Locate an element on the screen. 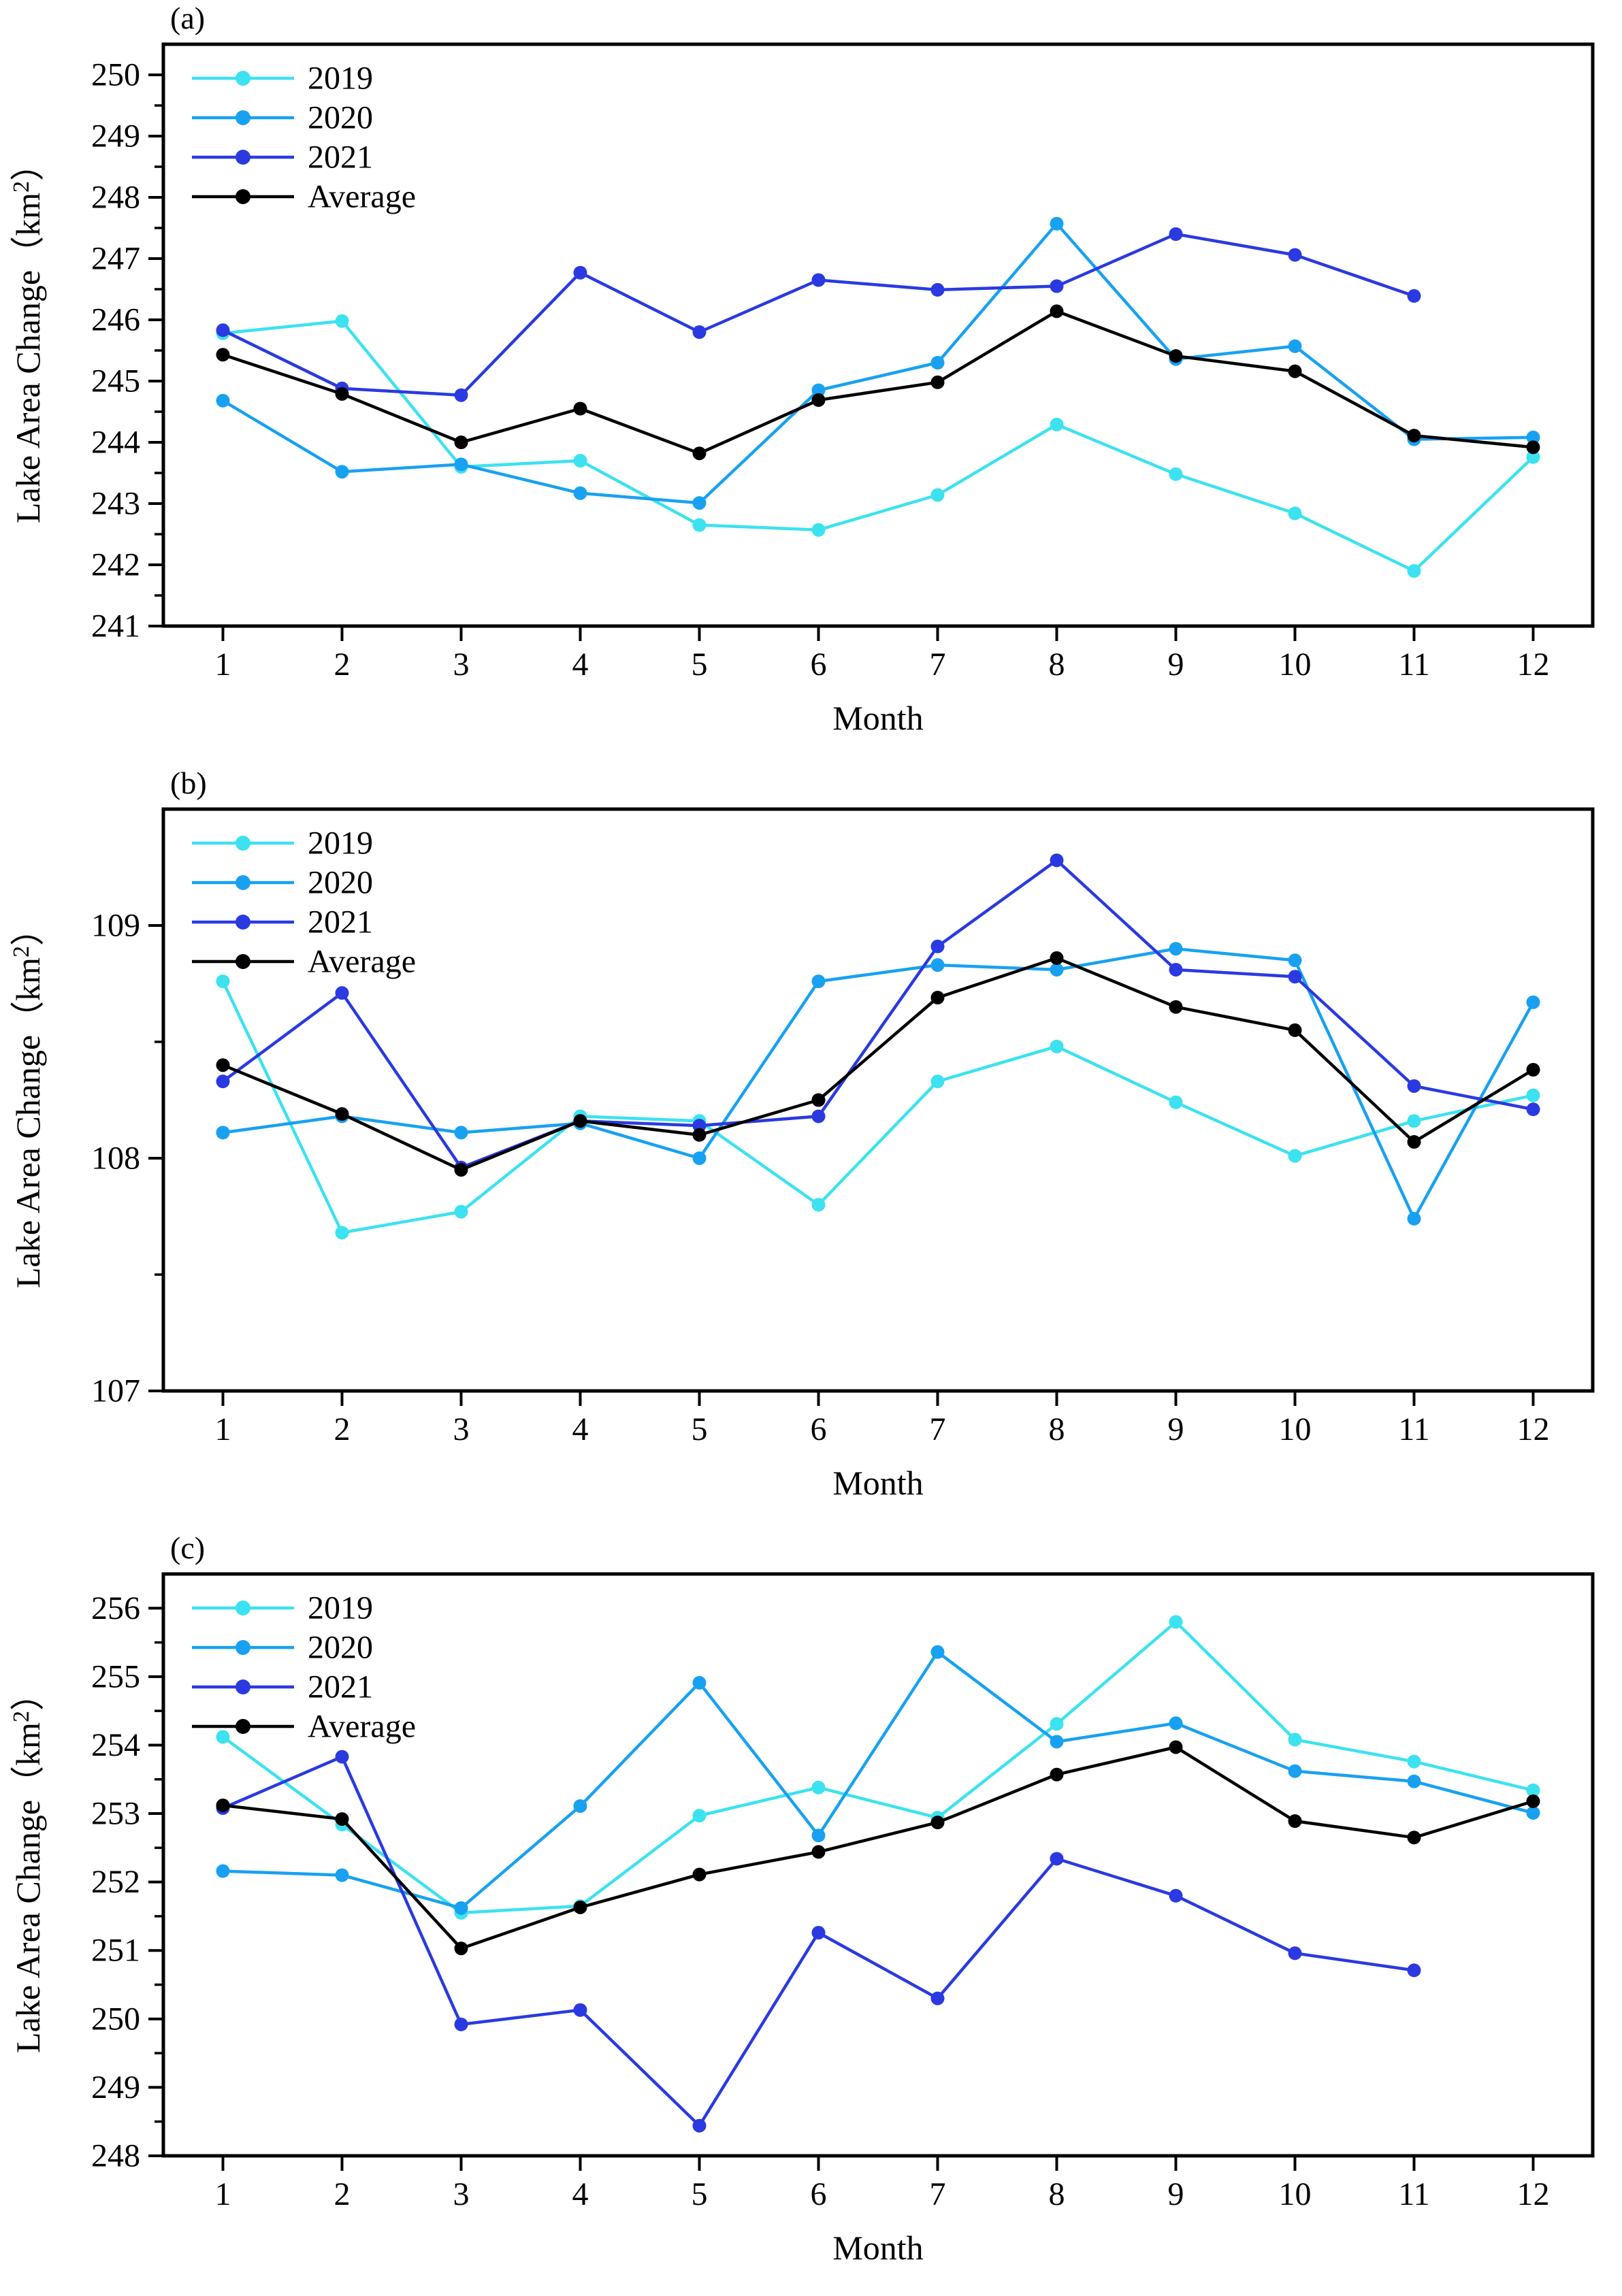 This screenshot has height=2296, width=1622. series-2019-line is located at coordinates (878, 1767).